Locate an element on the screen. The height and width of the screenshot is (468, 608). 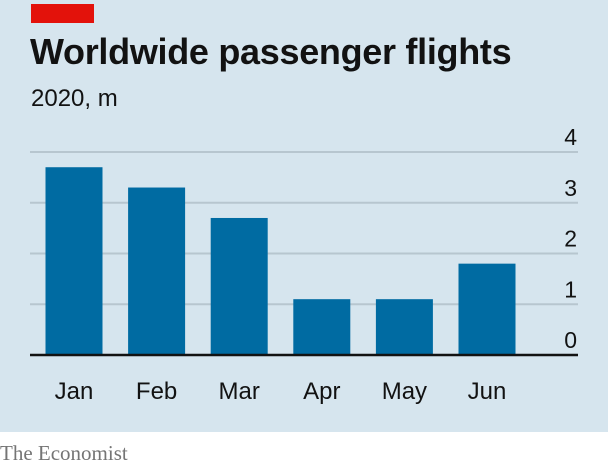
y-tick-label: 4 is located at coordinates (570, 137).